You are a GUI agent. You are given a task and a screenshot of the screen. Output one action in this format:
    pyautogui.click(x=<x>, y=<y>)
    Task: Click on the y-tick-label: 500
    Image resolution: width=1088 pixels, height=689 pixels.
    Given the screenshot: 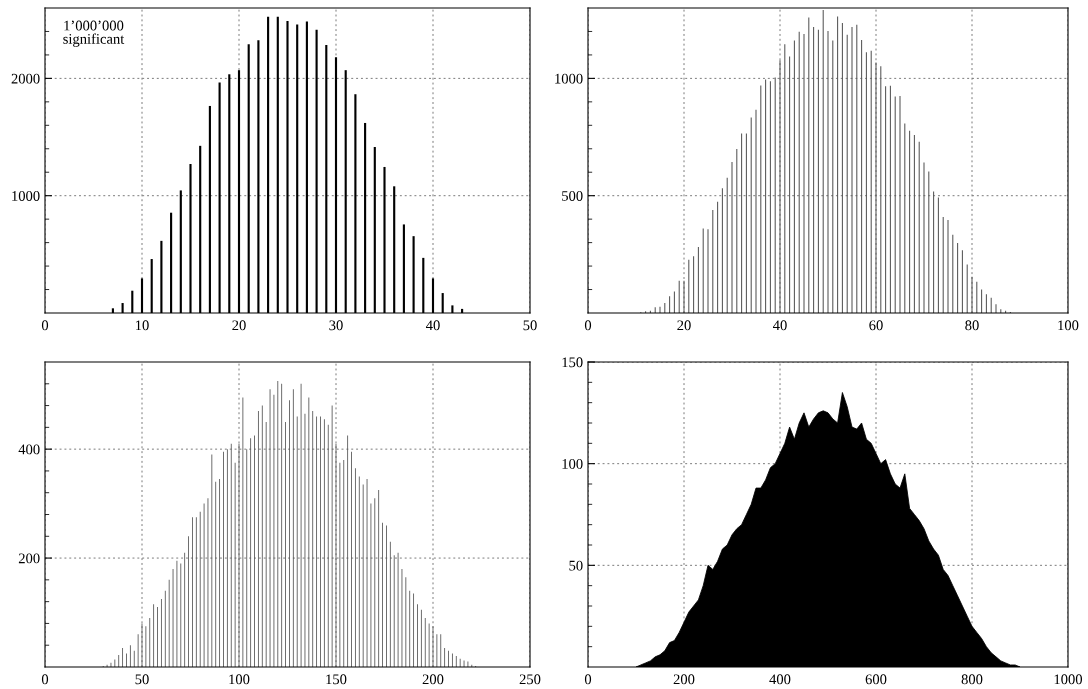 What is the action you would take?
    pyautogui.click(x=572, y=196)
    